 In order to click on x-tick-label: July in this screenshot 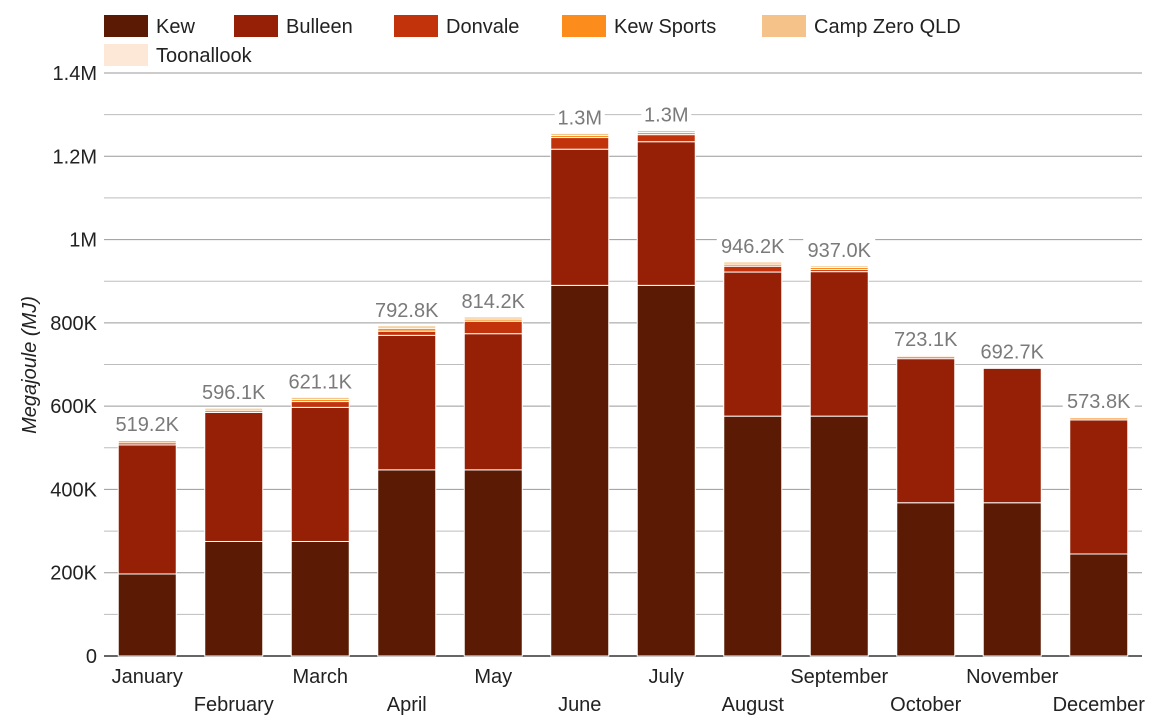, I will do `click(666, 677)`.